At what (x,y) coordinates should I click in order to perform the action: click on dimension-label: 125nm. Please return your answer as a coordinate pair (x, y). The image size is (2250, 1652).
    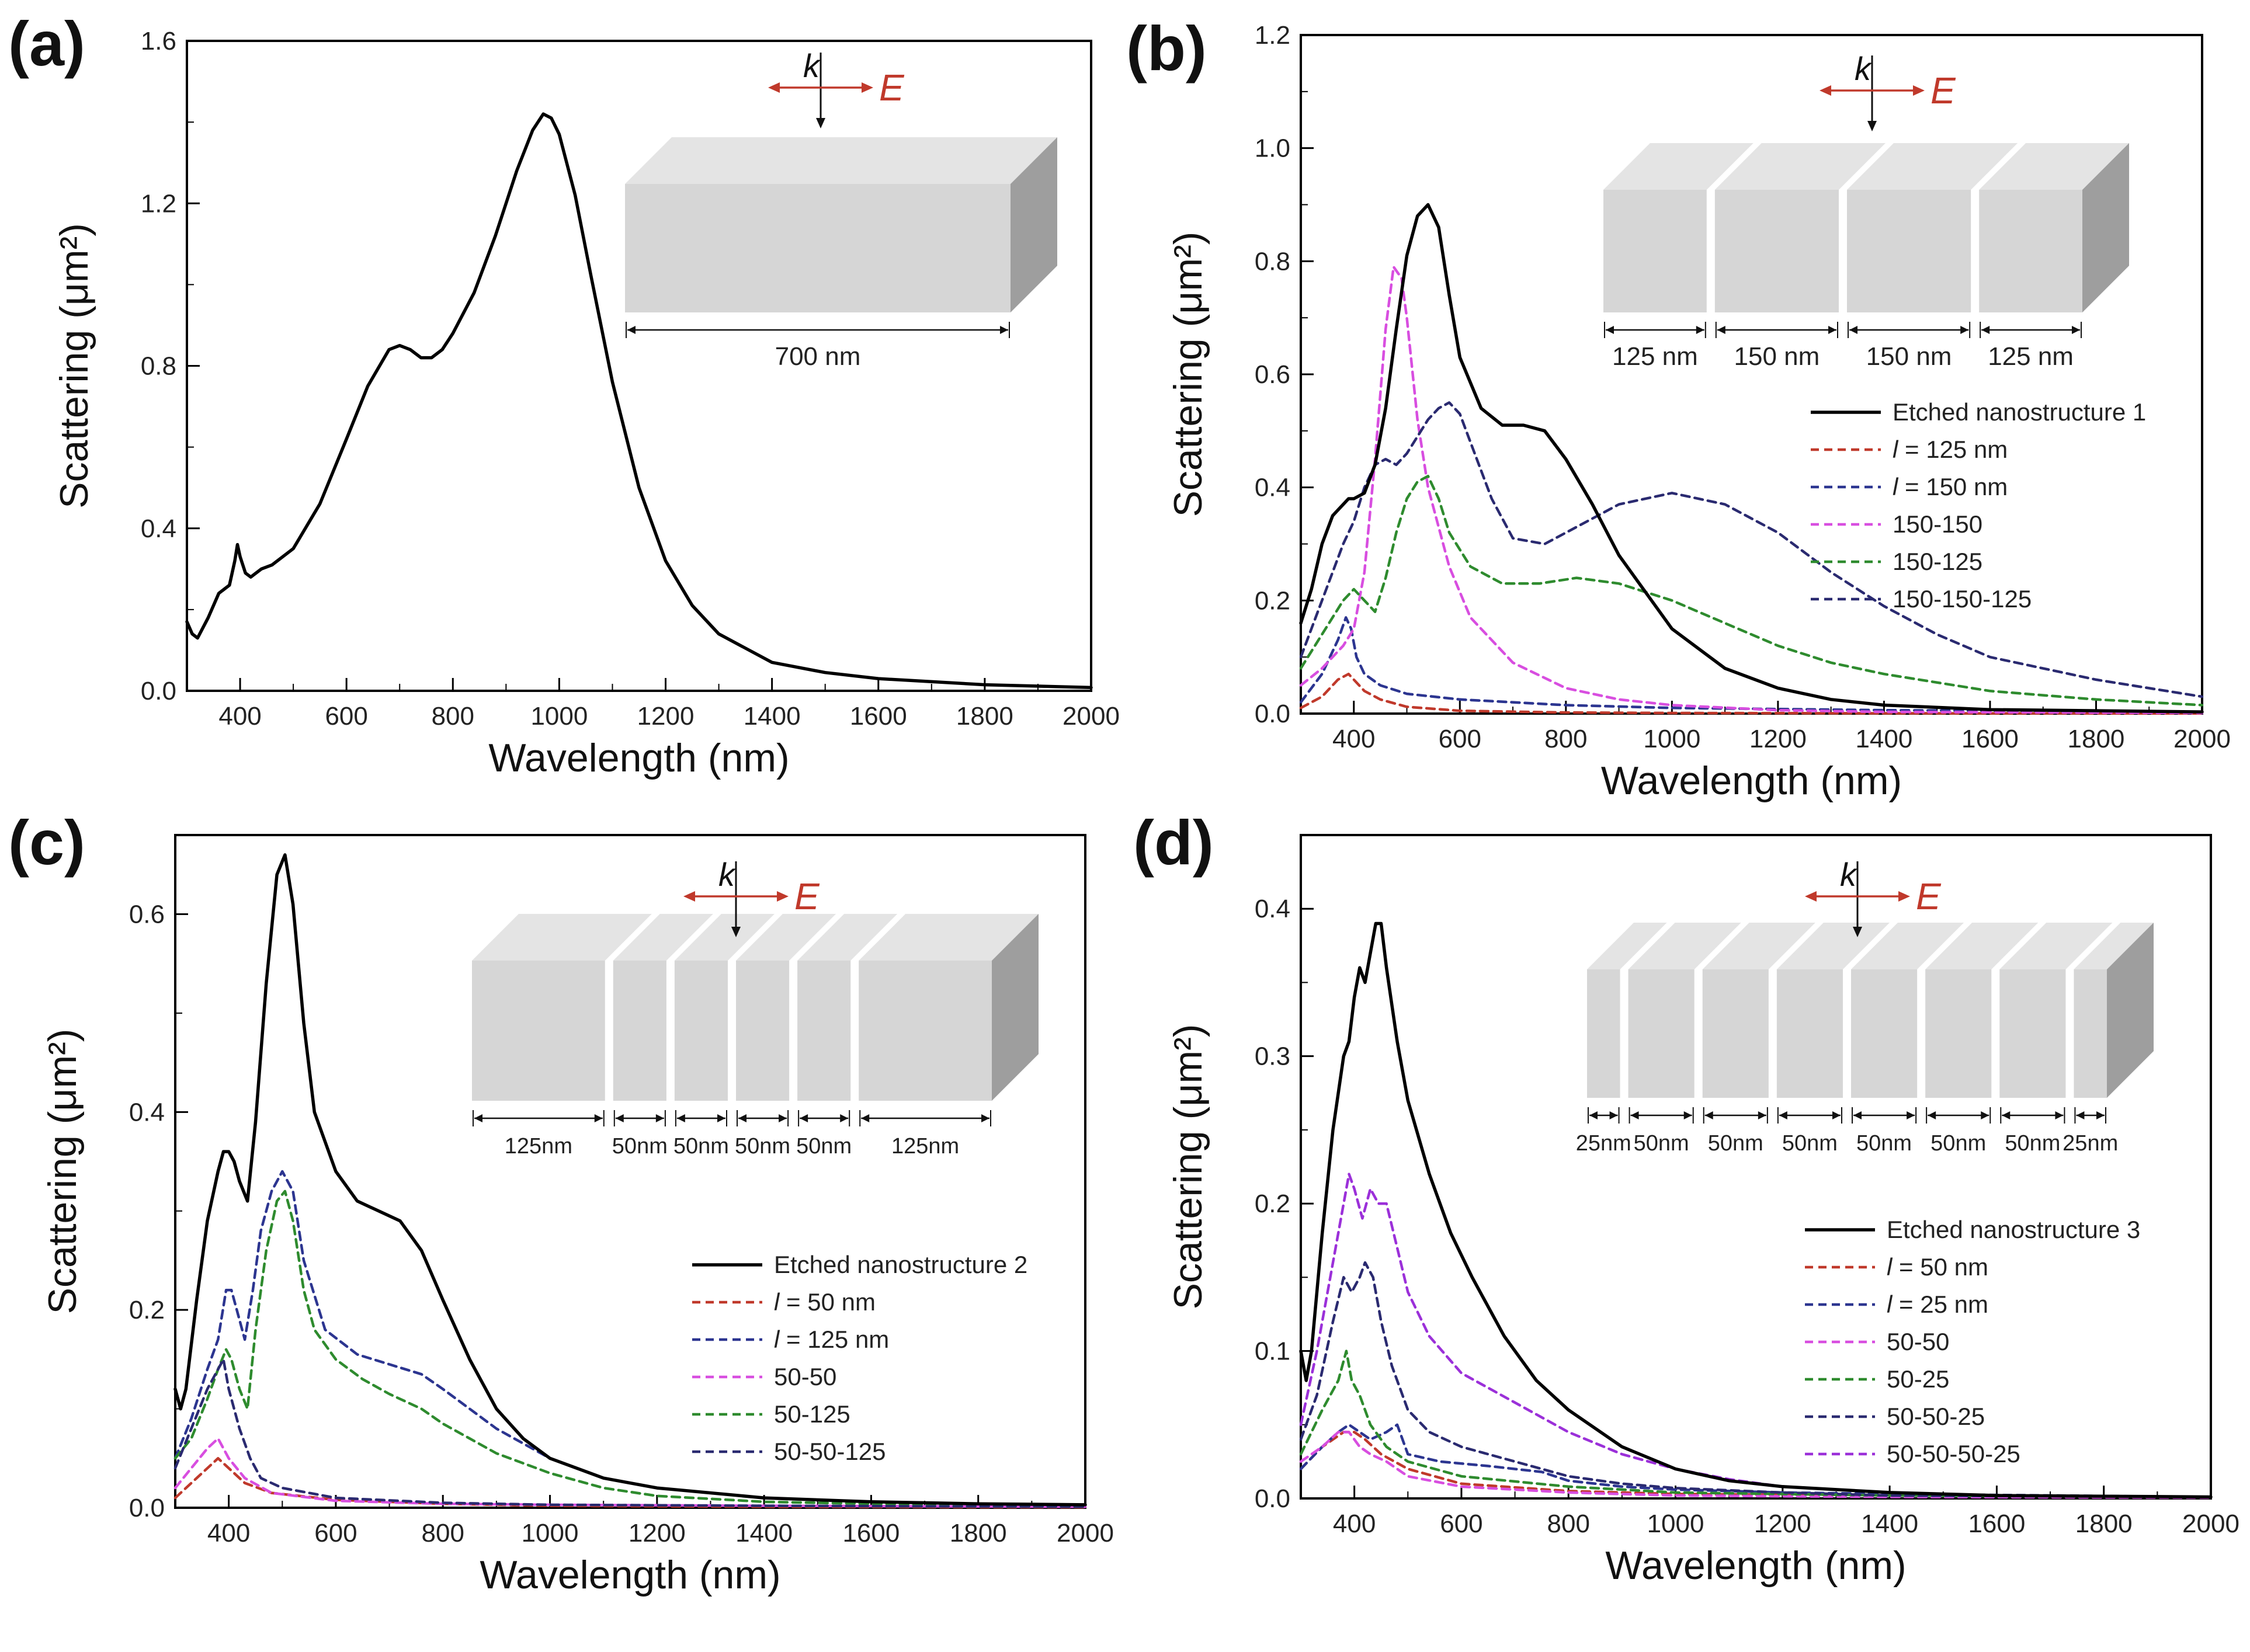
    Looking at the image, I should click on (538, 1146).